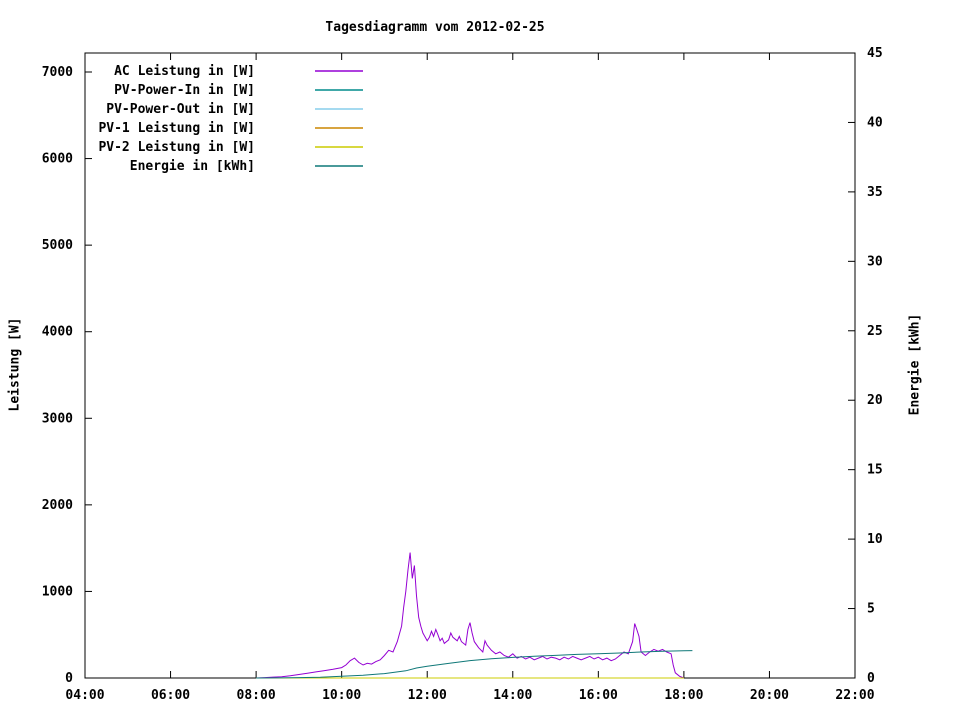 The height and width of the screenshot is (720, 960). What do you see at coordinates (435, 27) in the screenshot?
I see `chart-title: Tagesdiagramm vom 2012-02-25` at bounding box center [435, 27].